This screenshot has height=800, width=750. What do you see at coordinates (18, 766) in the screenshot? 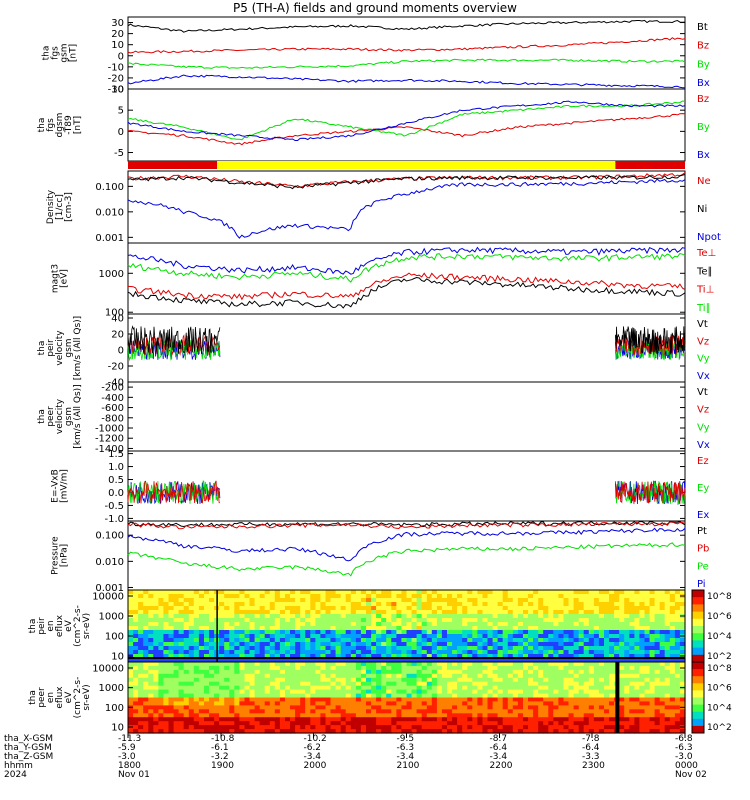
I see `time-axis-row-label: hhmm` at bounding box center [18, 766].